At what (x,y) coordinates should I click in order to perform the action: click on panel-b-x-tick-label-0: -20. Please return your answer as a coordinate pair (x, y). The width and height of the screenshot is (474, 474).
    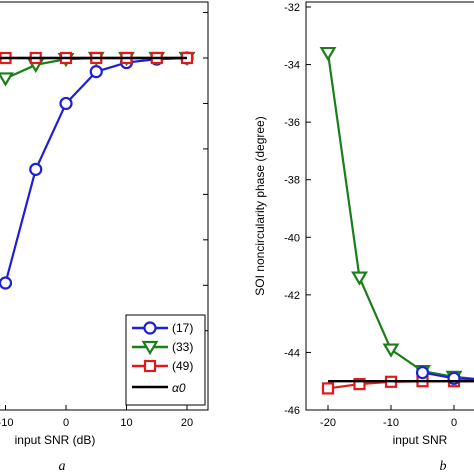
    Looking at the image, I should click on (328, 423).